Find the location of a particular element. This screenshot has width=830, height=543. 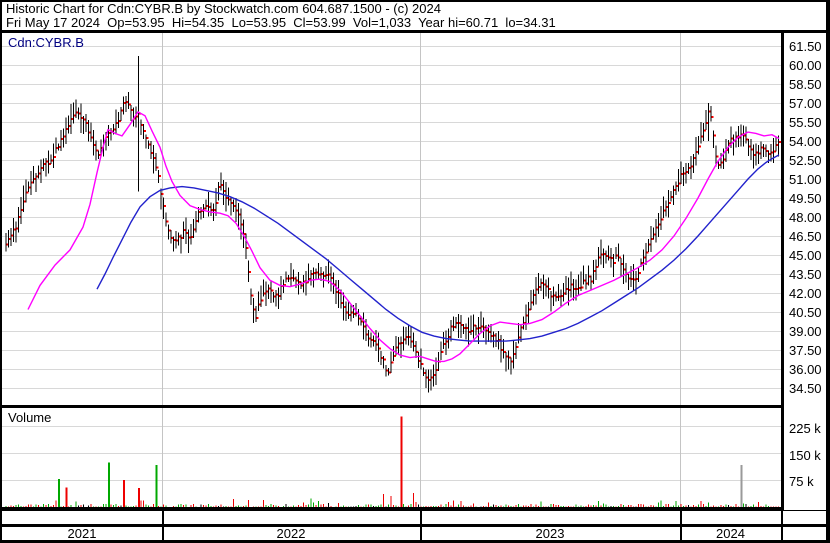

price-axis-label: 43.50 is located at coordinates (805, 274).